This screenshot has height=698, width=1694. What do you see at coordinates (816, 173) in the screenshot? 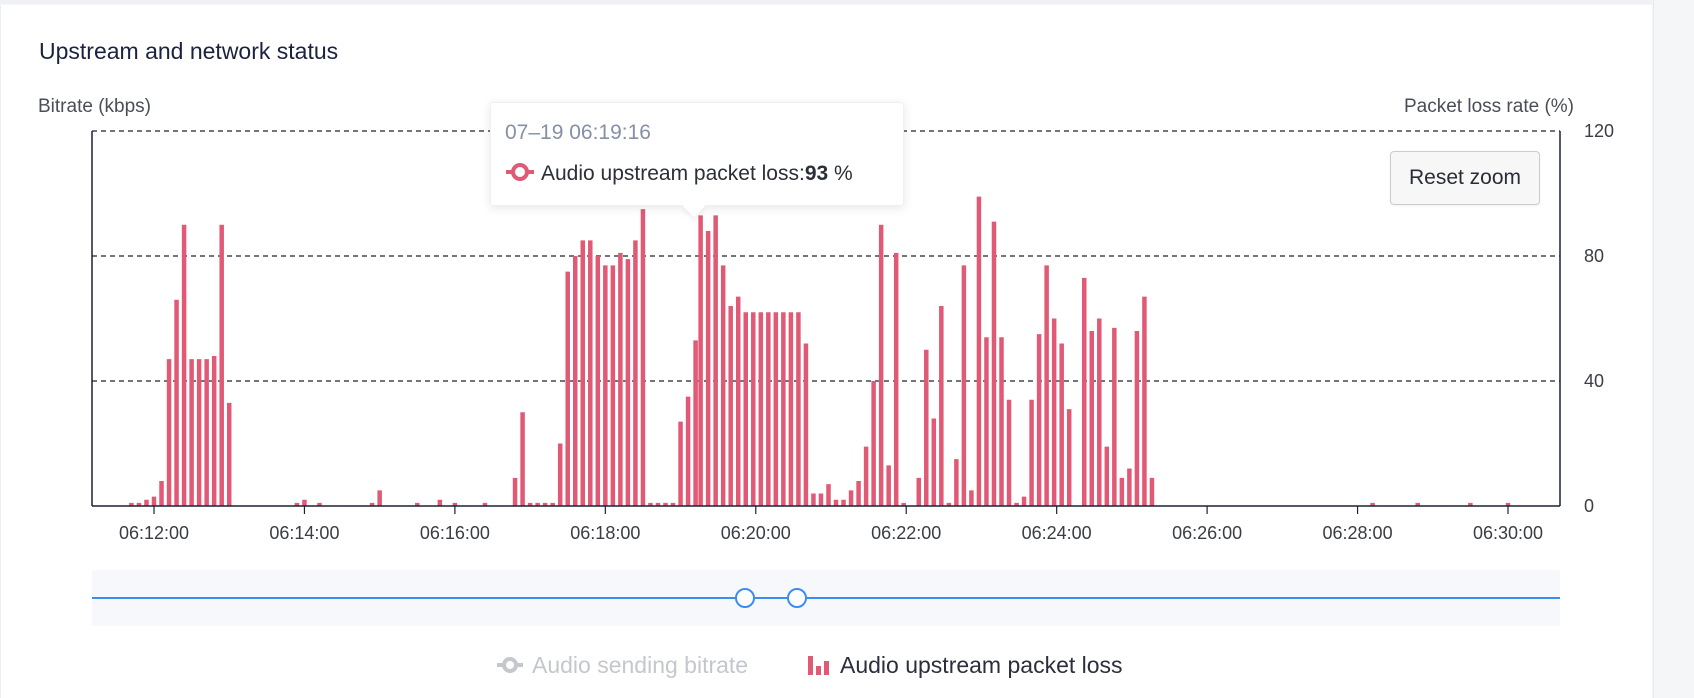
I see `tooltip-value: 93` at bounding box center [816, 173].